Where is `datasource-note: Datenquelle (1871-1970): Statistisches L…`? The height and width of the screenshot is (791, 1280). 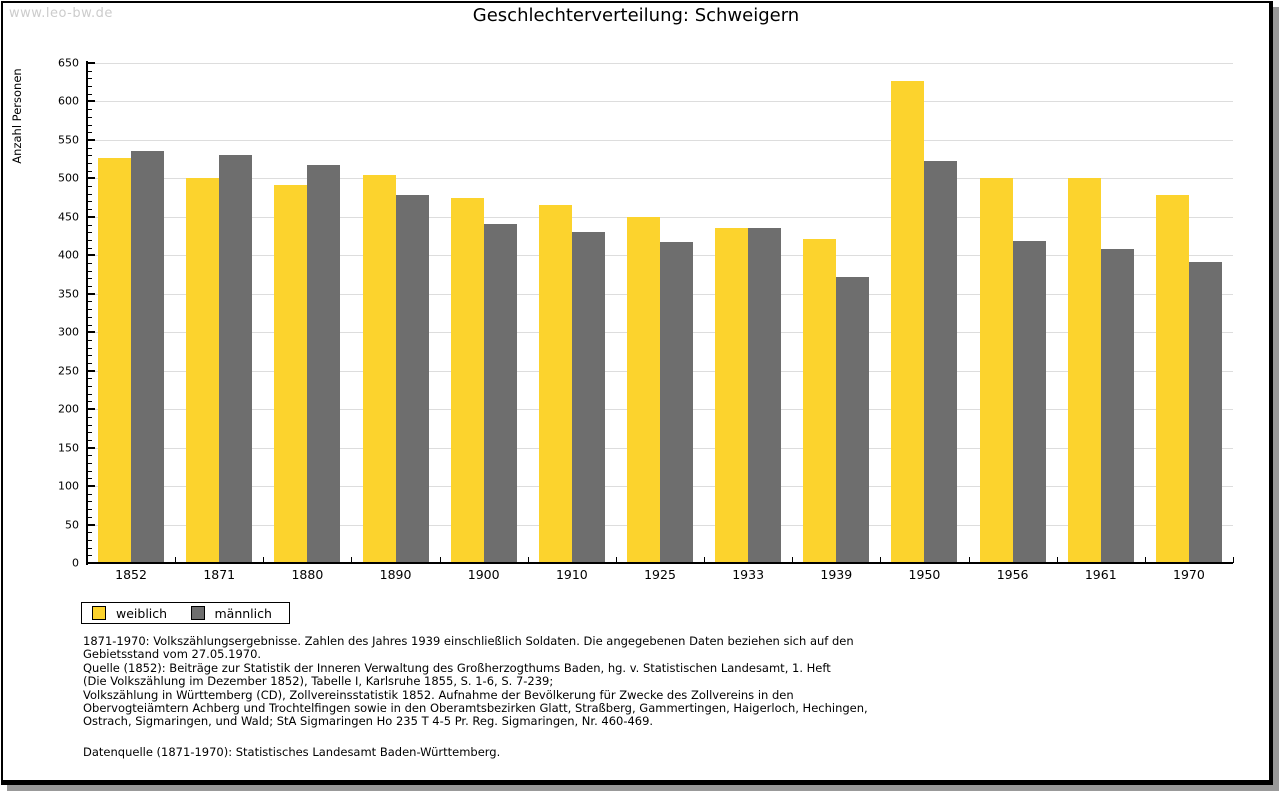
datasource-note: Datenquelle (1871-1970): Statistisches L… is located at coordinates (292, 752).